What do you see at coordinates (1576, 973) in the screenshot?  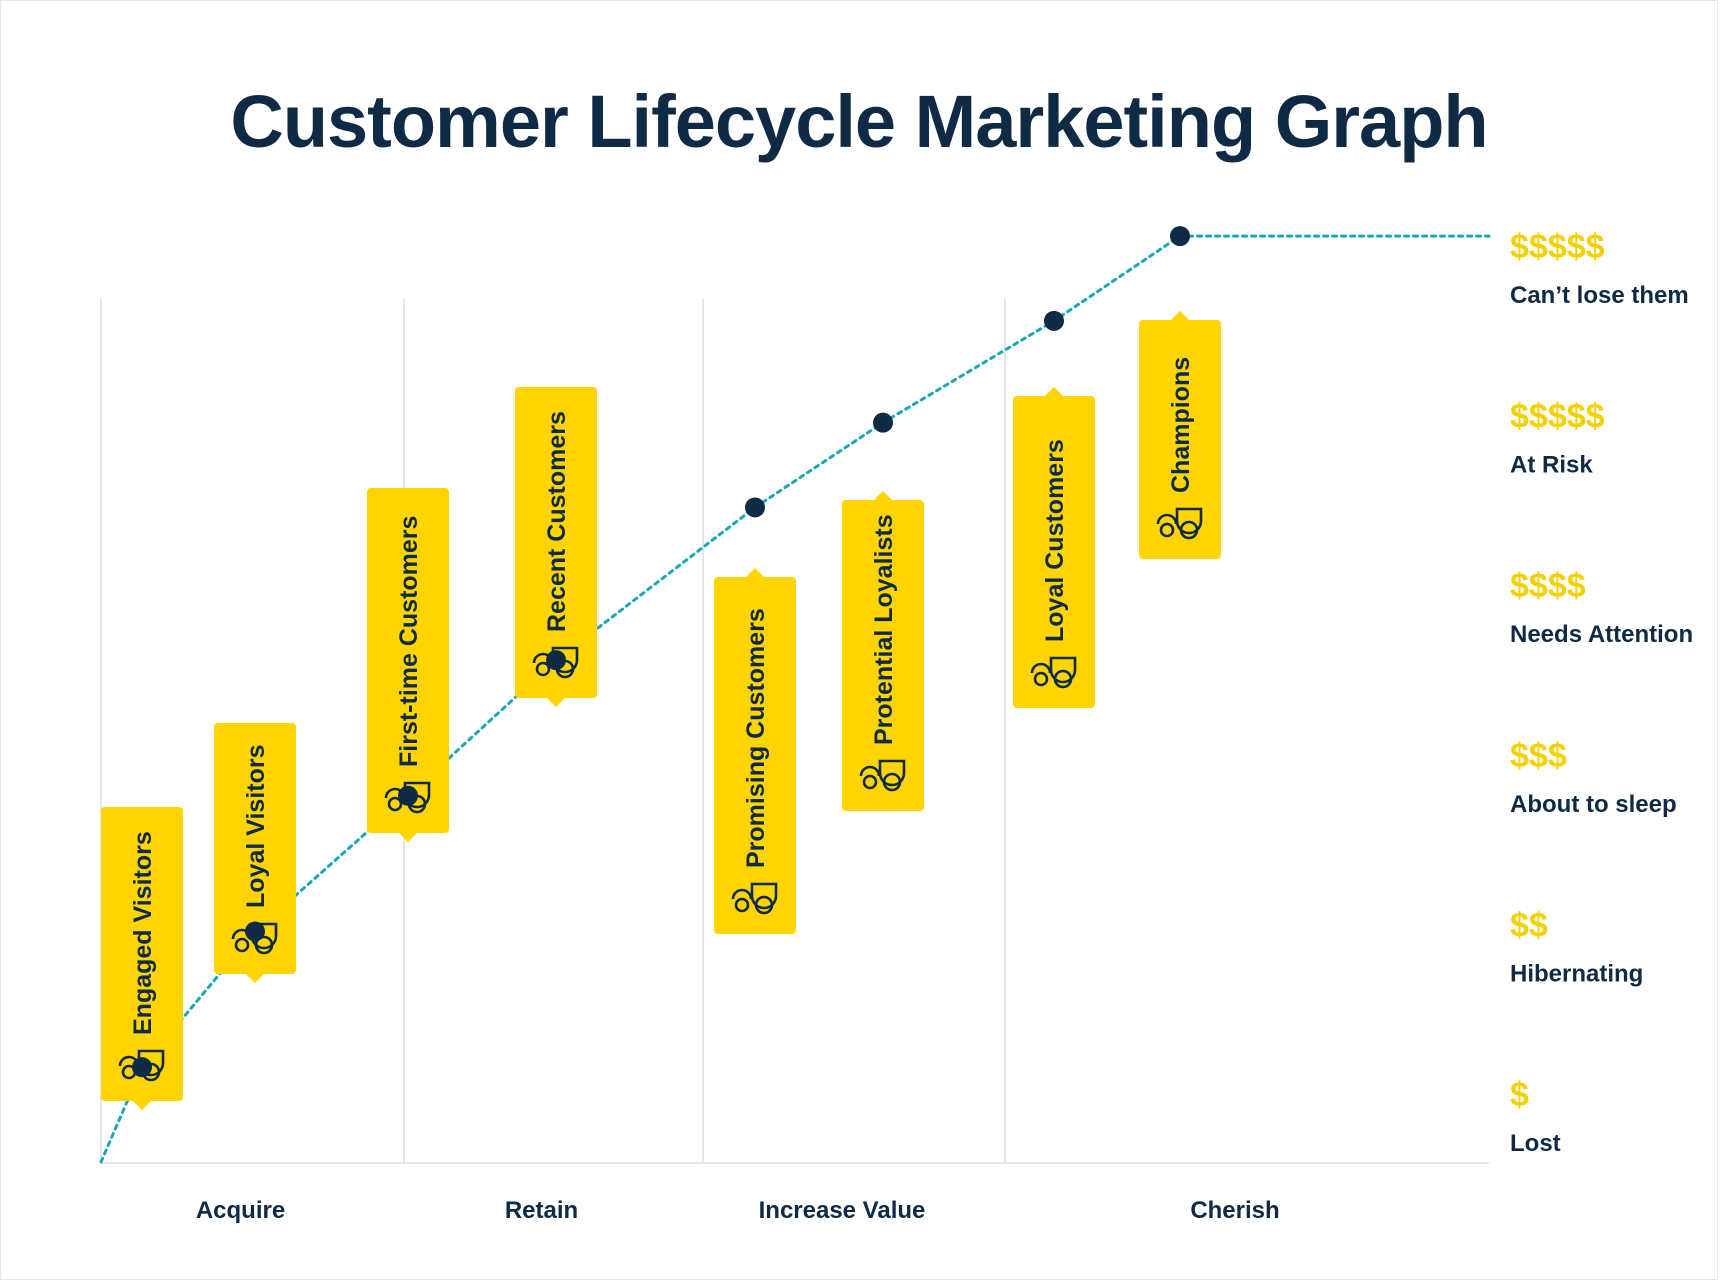 I see `level-name-1: Hibernating` at bounding box center [1576, 973].